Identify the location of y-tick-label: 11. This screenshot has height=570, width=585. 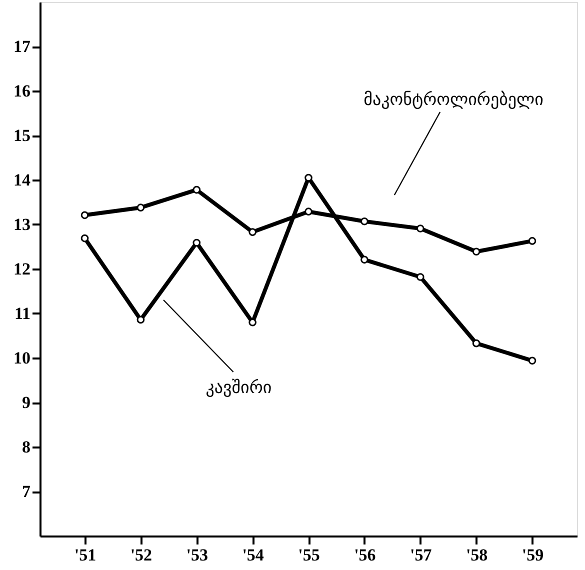
(22, 313).